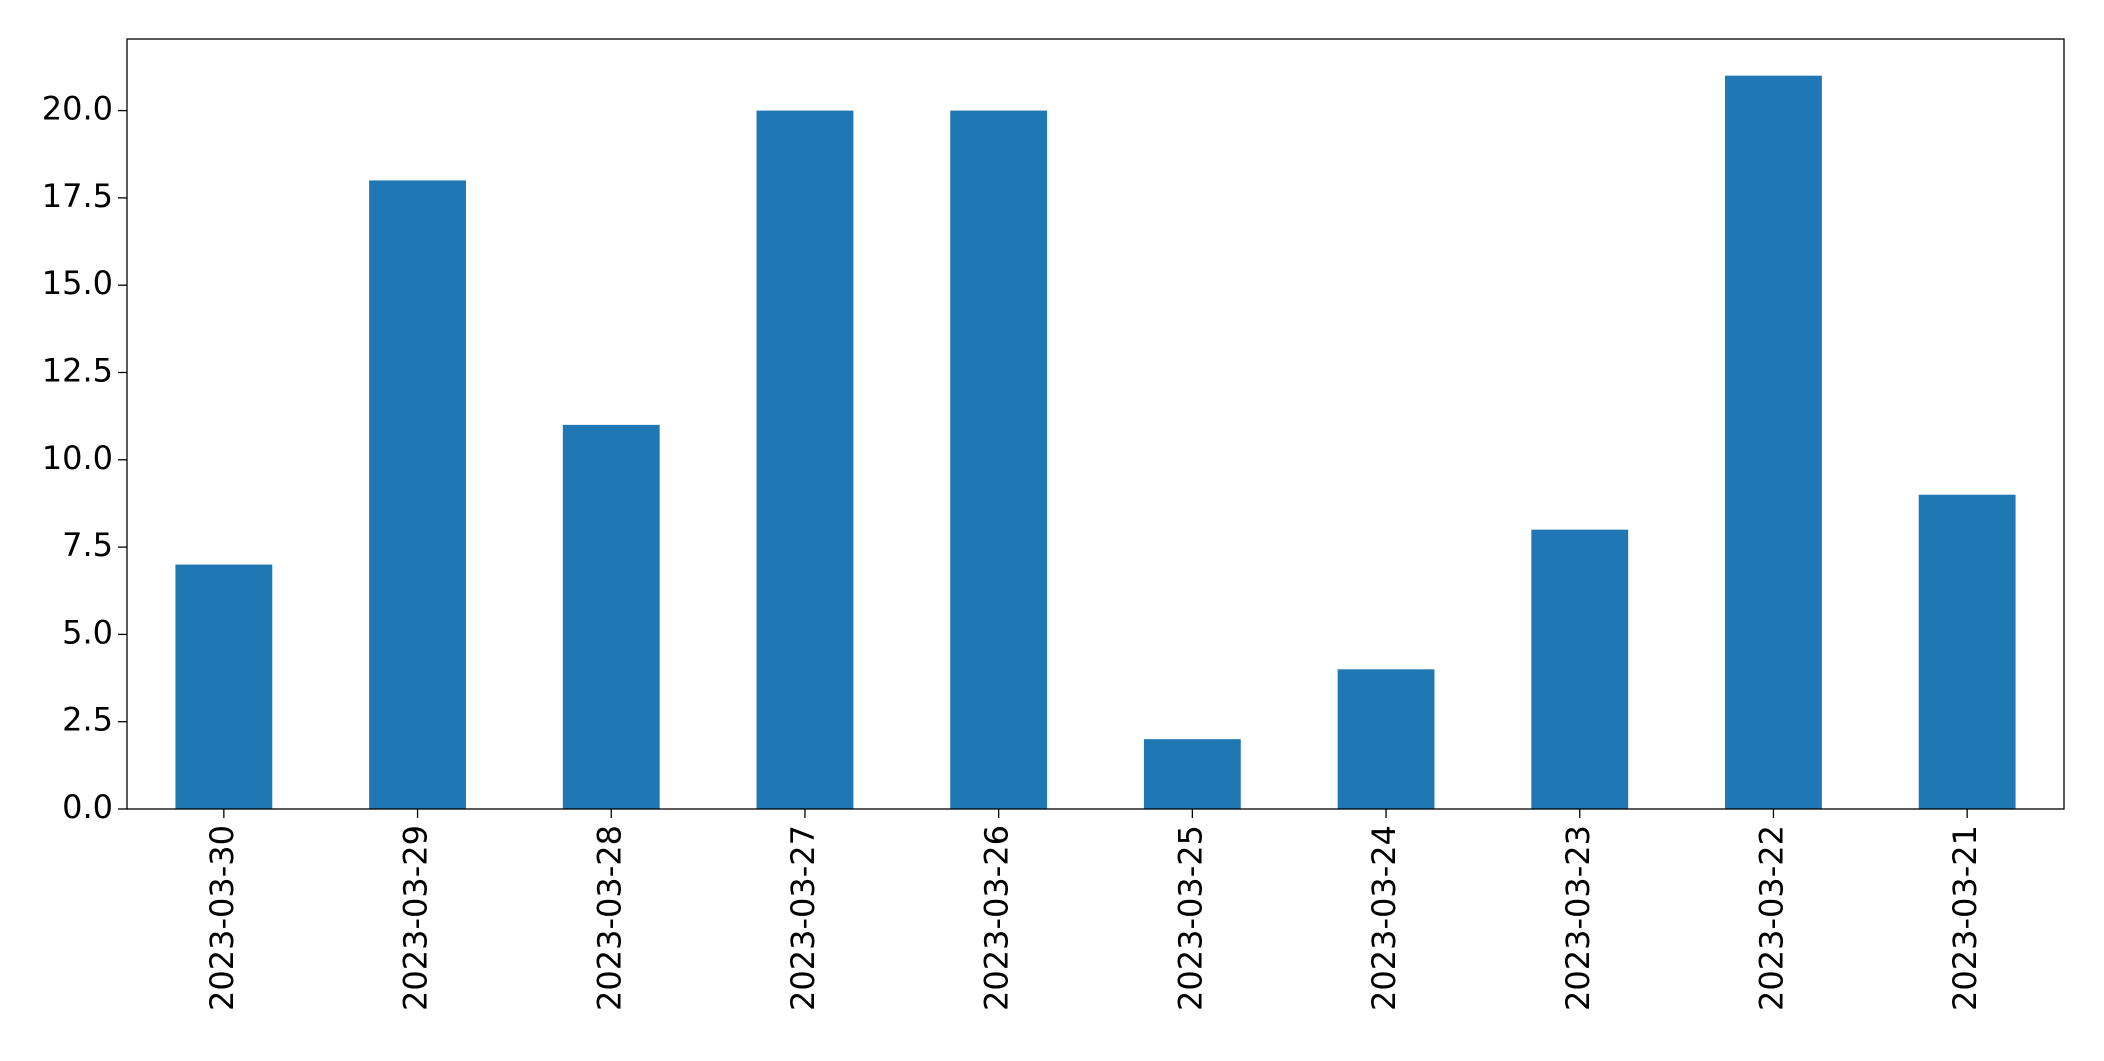 The height and width of the screenshot is (1061, 2104). I want to click on y-tick-label: 0.0, so click(87, 807).